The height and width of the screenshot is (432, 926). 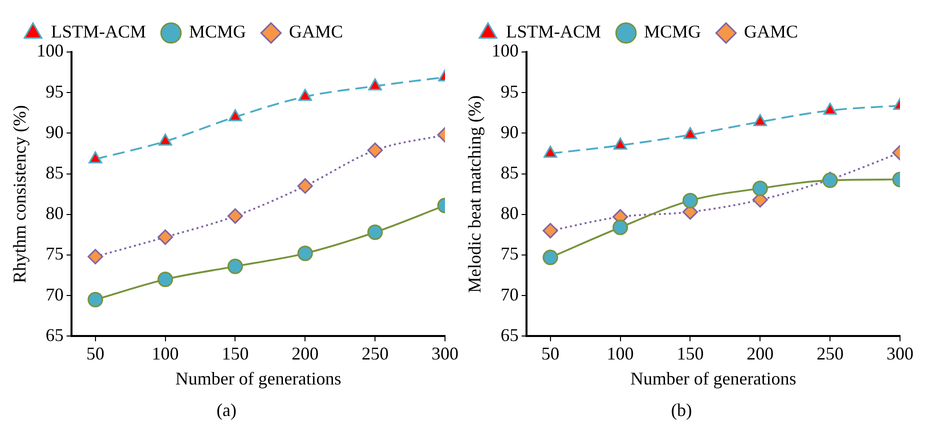 I want to click on text: (b), so click(x=681, y=410).